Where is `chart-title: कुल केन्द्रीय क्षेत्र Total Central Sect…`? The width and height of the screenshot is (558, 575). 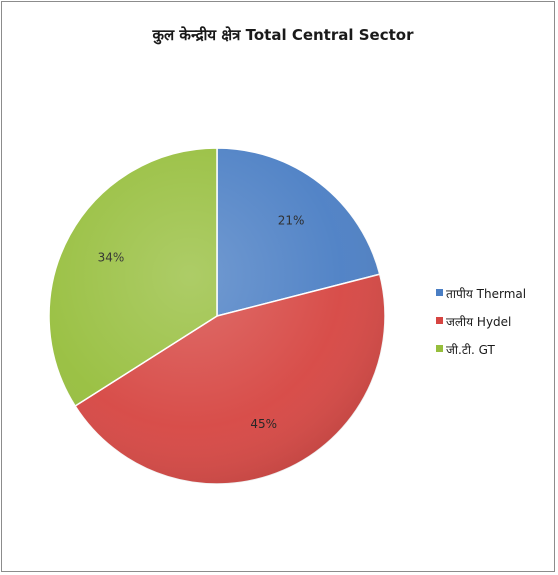 chart-title: कुल केन्द्रीय क्षेत्र Total Central Sect… is located at coordinates (283, 35).